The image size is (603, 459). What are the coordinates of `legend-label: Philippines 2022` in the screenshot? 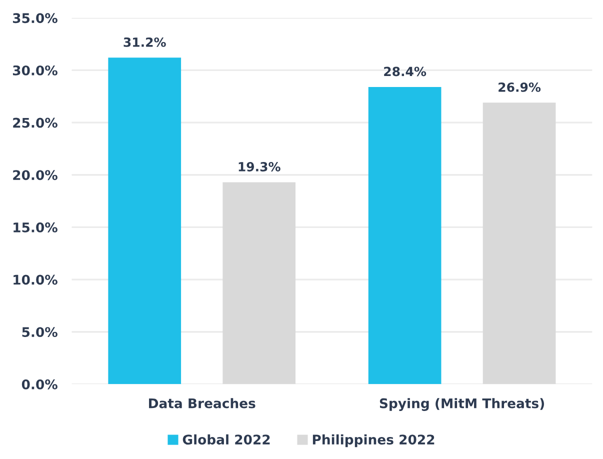 It's located at (373, 441).